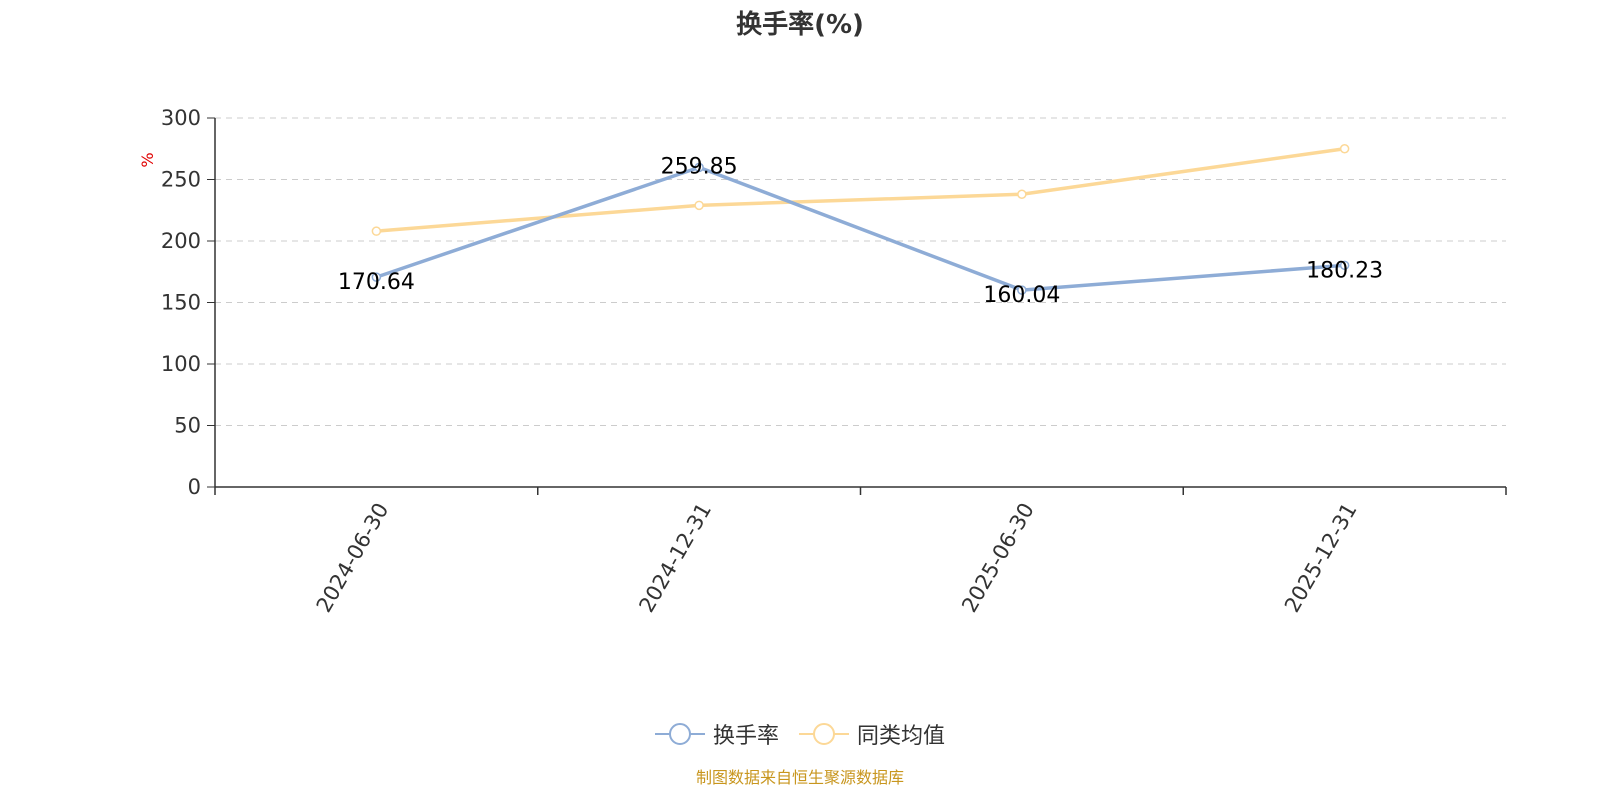  What do you see at coordinates (194, 487) in the screenshot?
I see `y-tick-label: 0` at bounding box center [194, 487].